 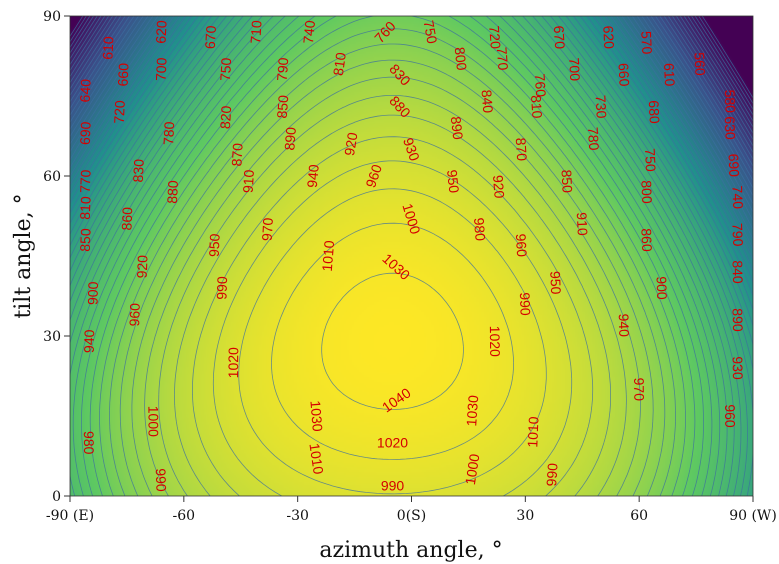 I want to click on contour-label: 570, so click(x=646, y=43).